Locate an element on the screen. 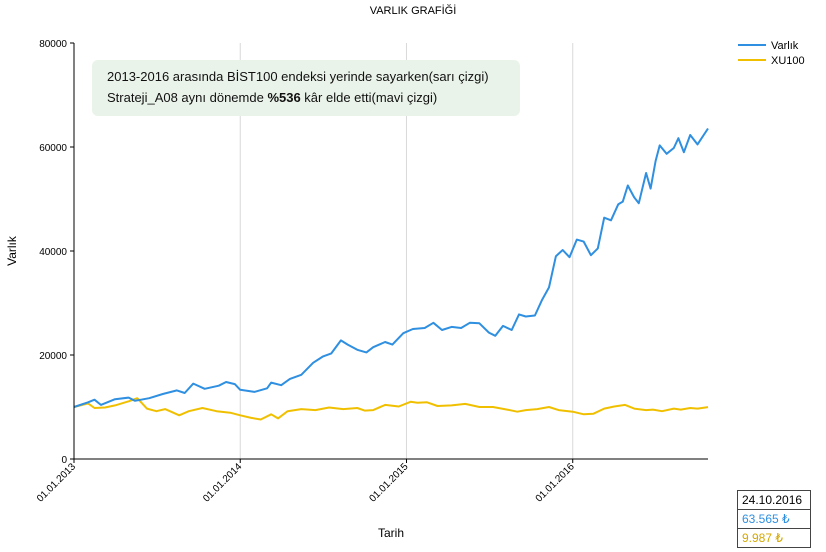 This screenshot has height=552, width=826. x-tick-label: 01.01.2016 is located at coordinates (555, 482).